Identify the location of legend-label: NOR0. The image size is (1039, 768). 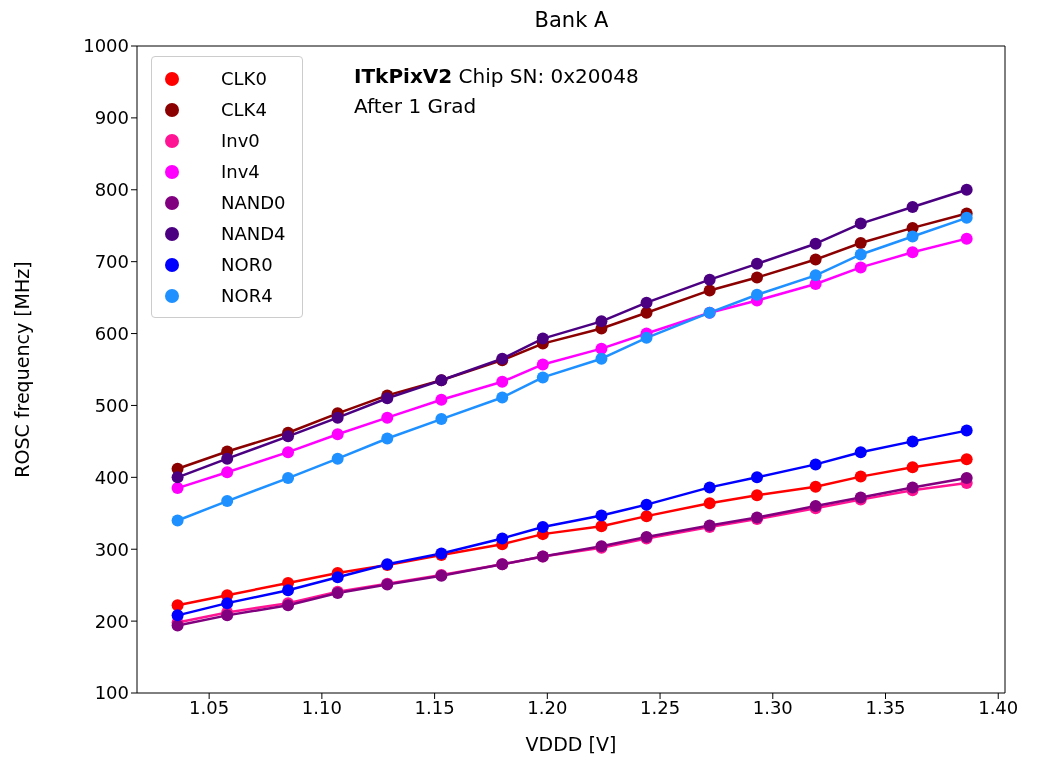
(247, 264).